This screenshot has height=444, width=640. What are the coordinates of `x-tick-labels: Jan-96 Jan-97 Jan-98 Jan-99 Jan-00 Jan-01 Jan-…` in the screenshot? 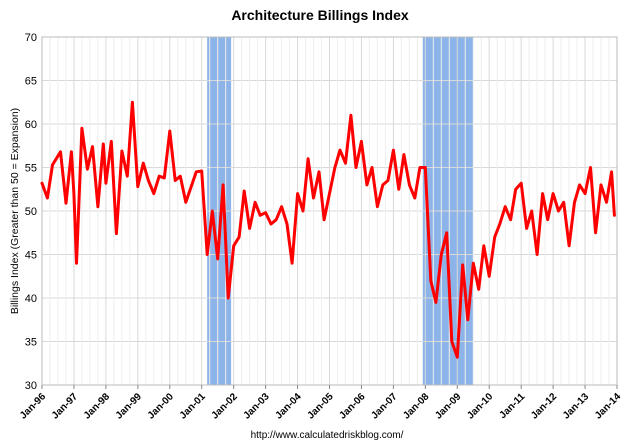 It's located at (320, 403).